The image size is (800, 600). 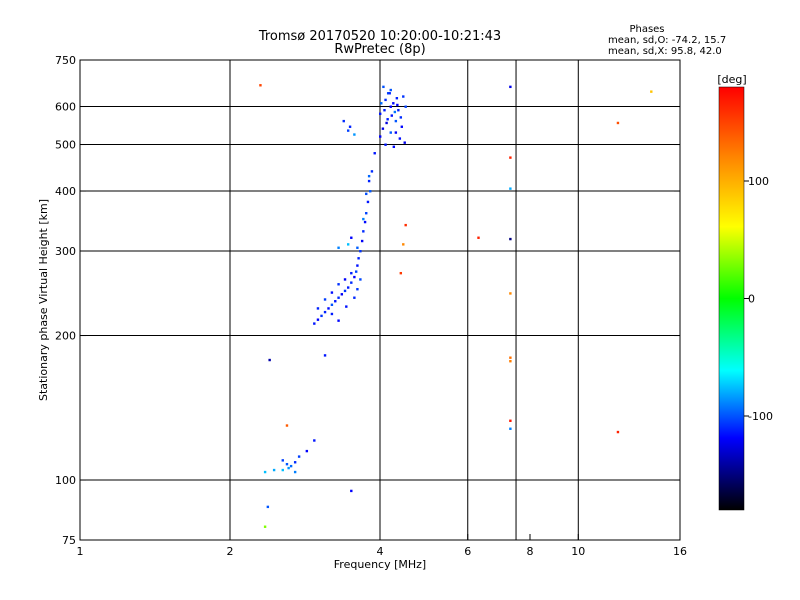 I want to click on y-tick-label: 300, so click(x=65, y=251).